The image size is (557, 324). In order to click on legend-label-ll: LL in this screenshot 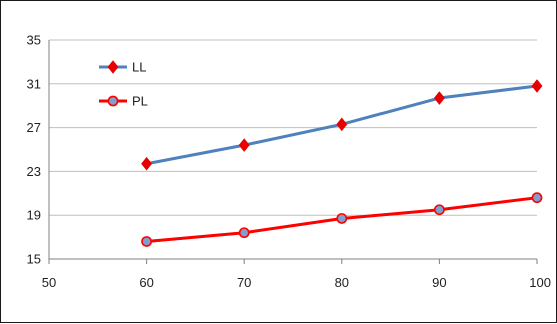, I will do `click(139, 67)`.